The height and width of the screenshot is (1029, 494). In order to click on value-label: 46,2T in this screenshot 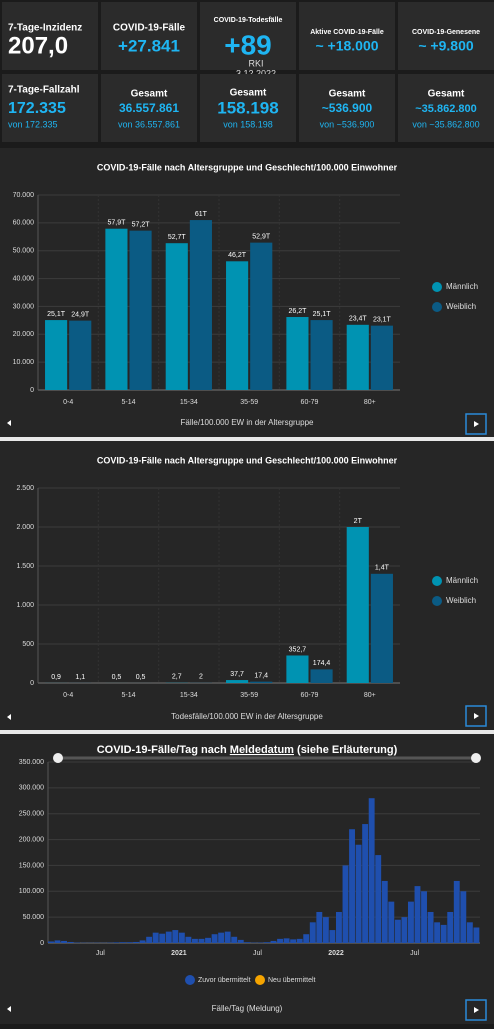, I will do `click(237, 255)`.